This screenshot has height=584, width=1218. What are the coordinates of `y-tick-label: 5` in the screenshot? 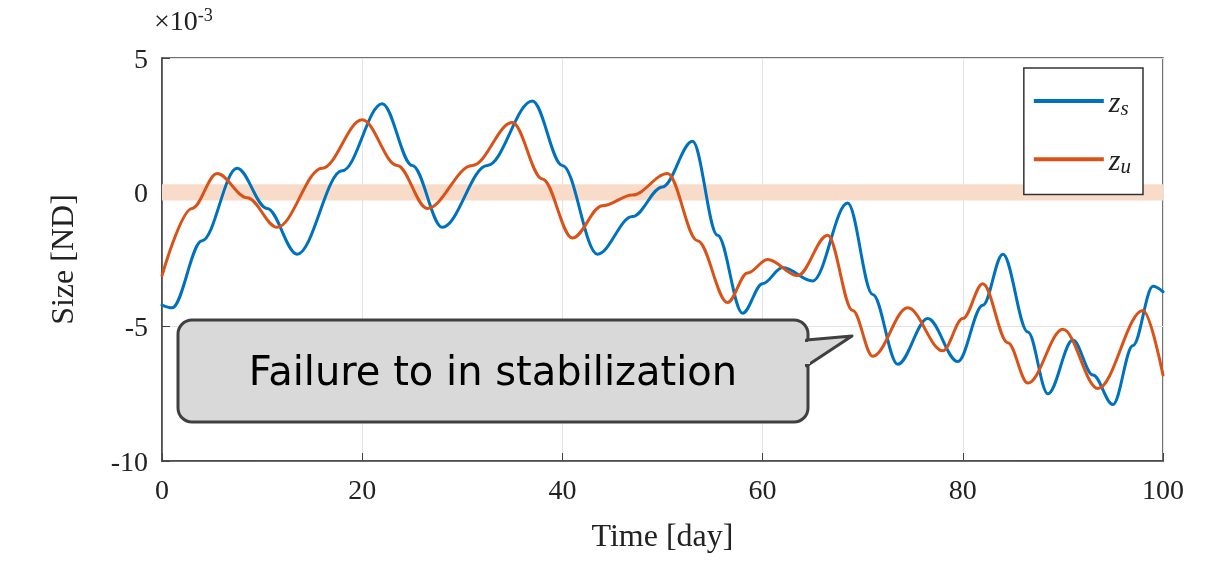 It's located at (141, 58).